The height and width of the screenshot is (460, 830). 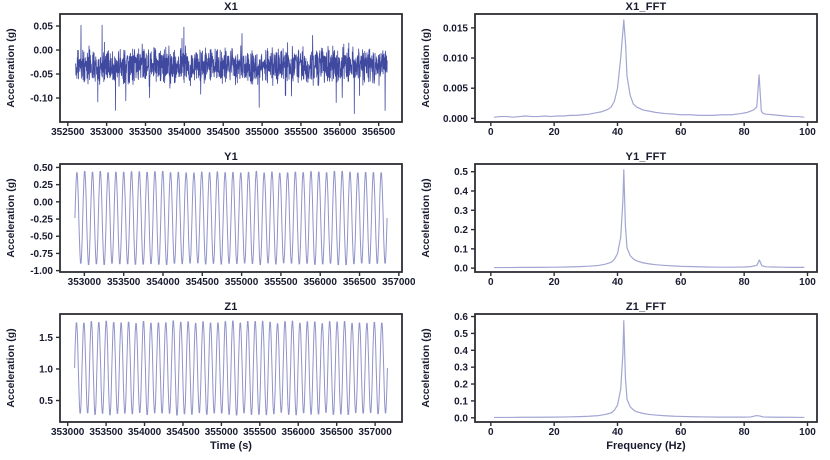 I want to click on x-axis-label-frequency: Frequency (Hz), so click(x=646, y=446).